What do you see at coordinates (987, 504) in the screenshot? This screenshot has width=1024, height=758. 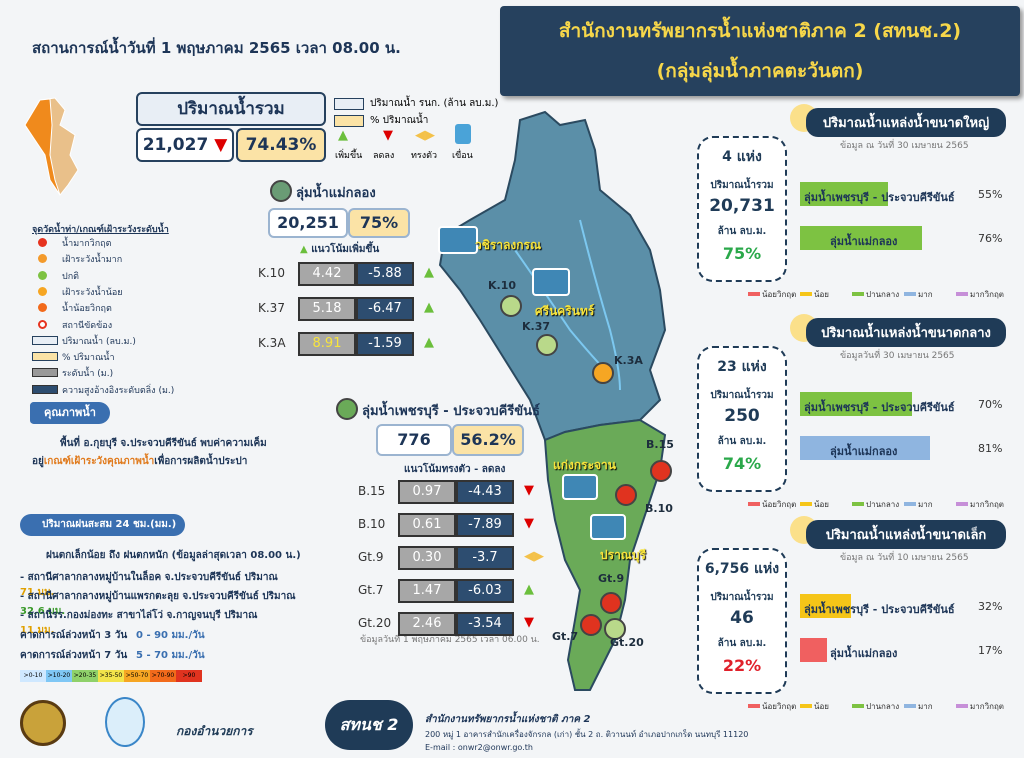 I see `scale-label: มากวิกฤต` at bounding box center [987, 504].